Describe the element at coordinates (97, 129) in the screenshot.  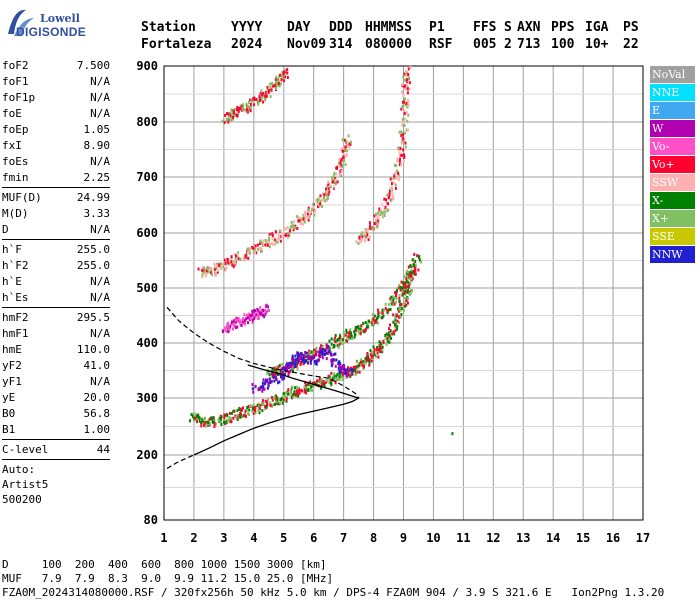
I see `param-value: 1.05` at that location.